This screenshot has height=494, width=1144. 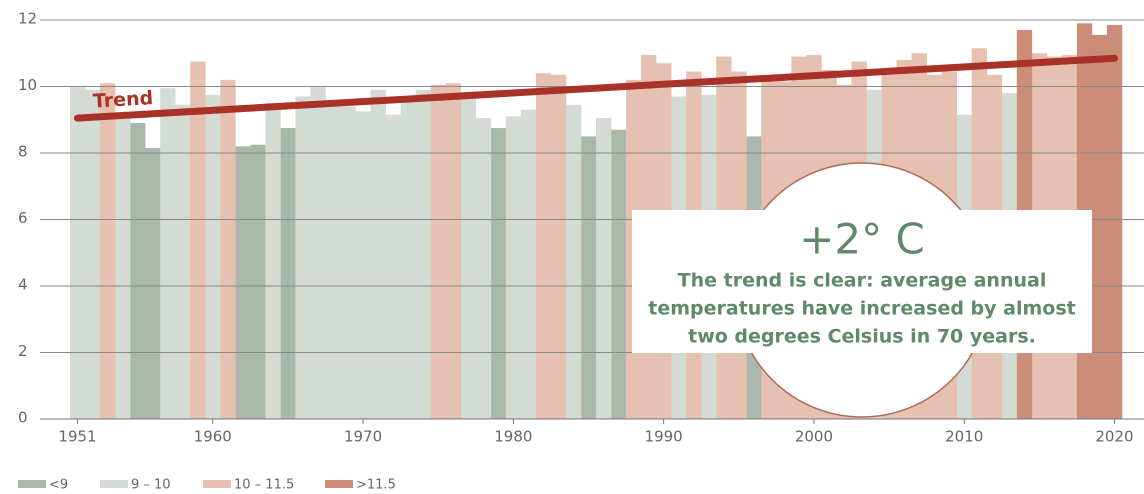 What do you see at coordinates (862, 239) in the screenshot?
I see `annotation-title: +2° C` at bounding box center [862, 239].